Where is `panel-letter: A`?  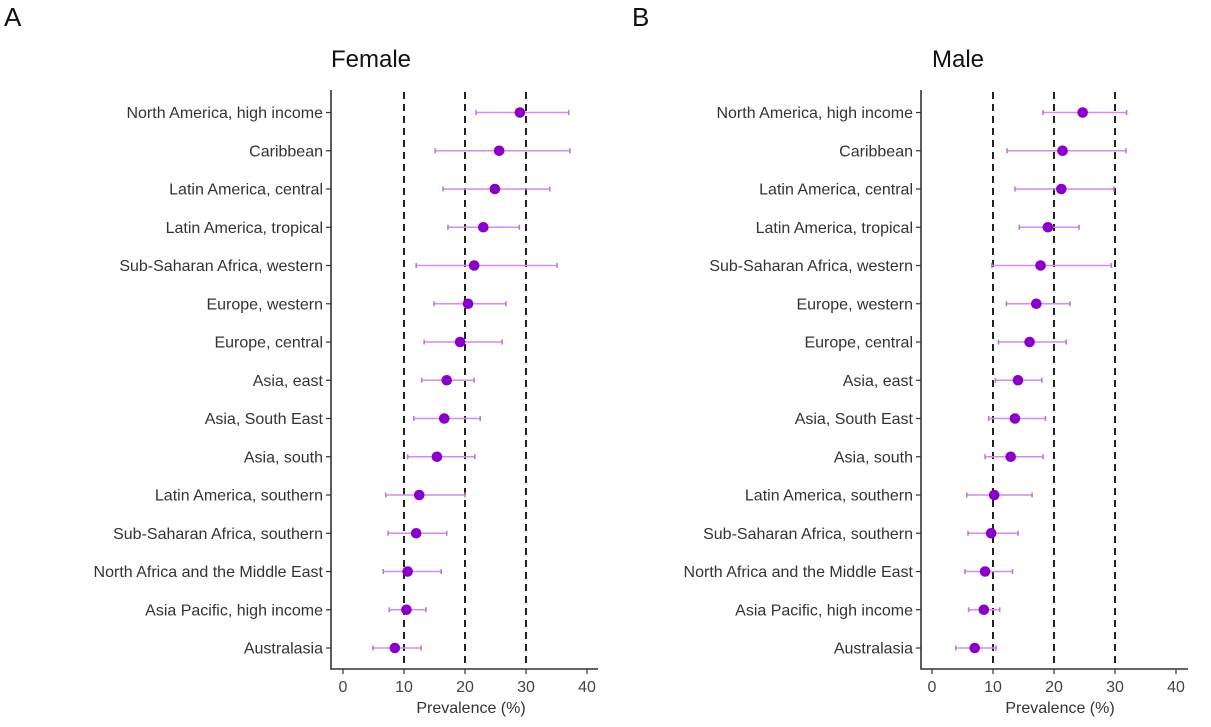 panel-letter: A is located at coordinates (13, 17).